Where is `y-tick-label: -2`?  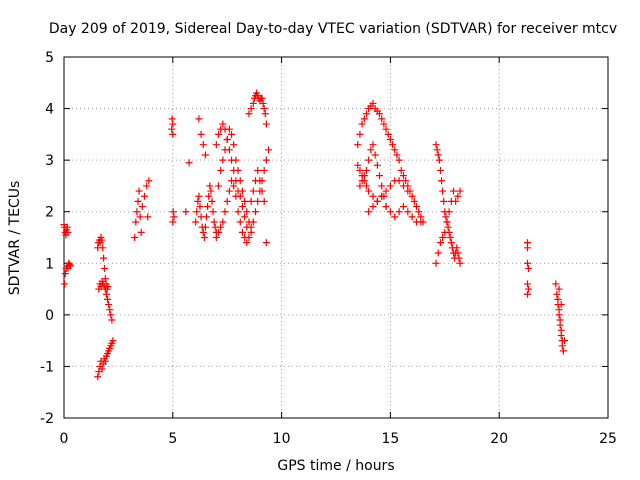 y-tick-label: -2 is located at coordinates (47, 419).